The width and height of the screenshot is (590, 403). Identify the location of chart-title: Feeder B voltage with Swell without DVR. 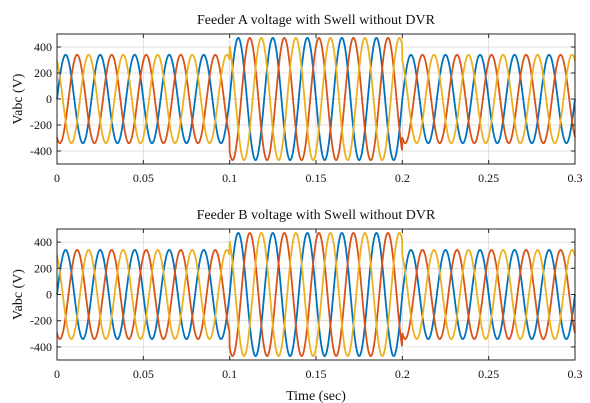
(316, 215).